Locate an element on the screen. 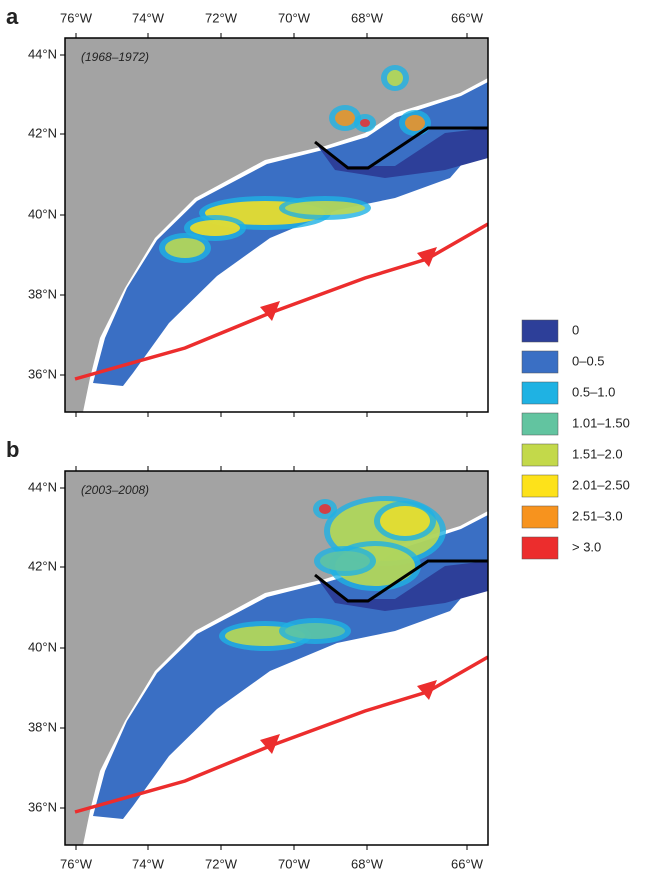 This screenshot has height=879, width=658. legend-label: 2.51–3.0 is located at coordinates (597, 515).